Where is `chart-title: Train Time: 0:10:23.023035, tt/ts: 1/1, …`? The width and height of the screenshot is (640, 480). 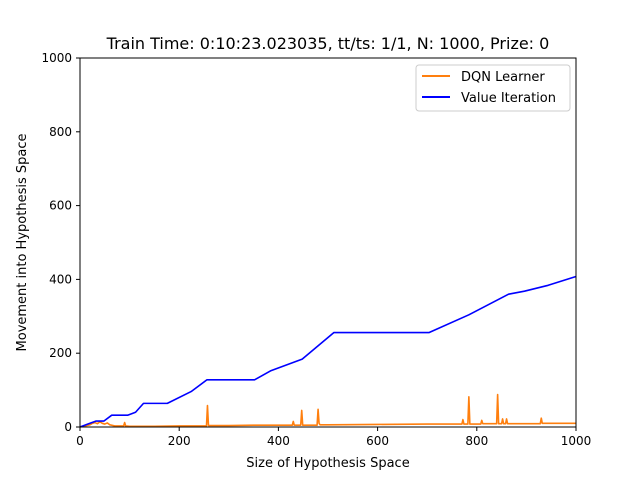
chart-title: Train Time: 0:10:23.023035, tt/ts: 1/1, … is located at coordinates (328, 43).